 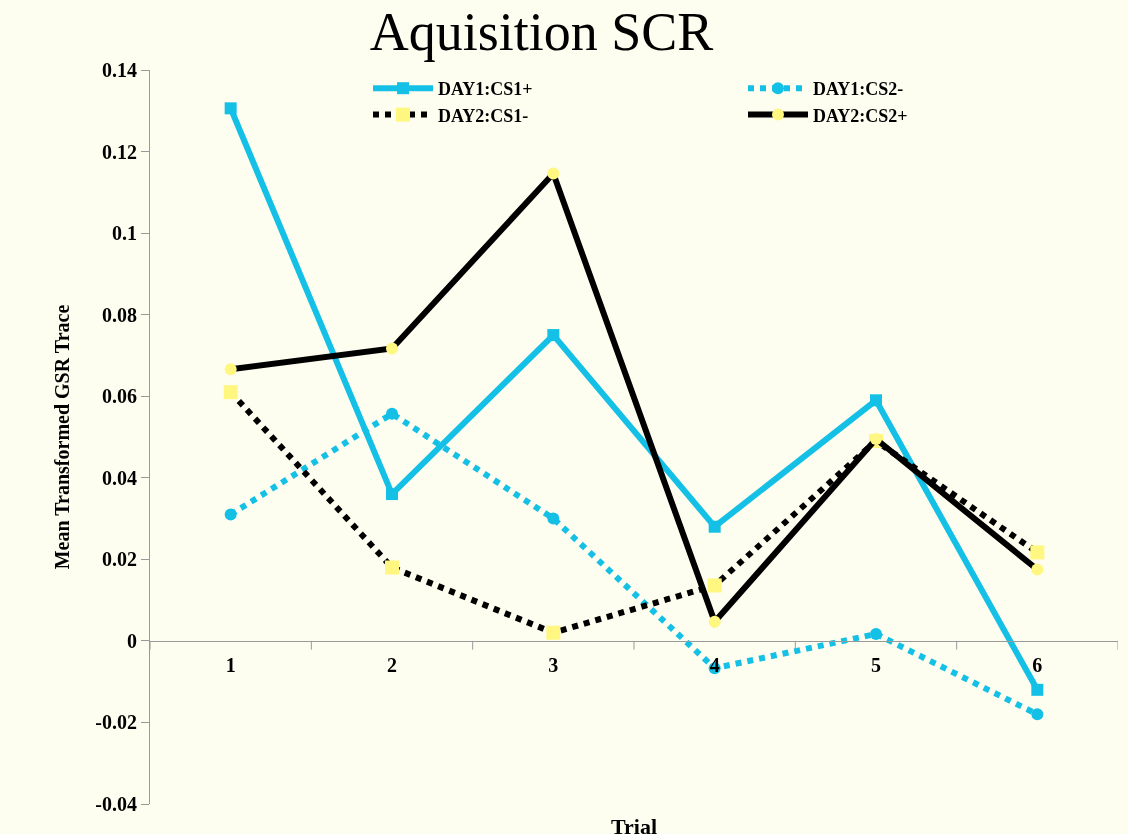 I want to click on y-axis-title: Mean Transformed GSR Trace, so click(x=61, y=437).